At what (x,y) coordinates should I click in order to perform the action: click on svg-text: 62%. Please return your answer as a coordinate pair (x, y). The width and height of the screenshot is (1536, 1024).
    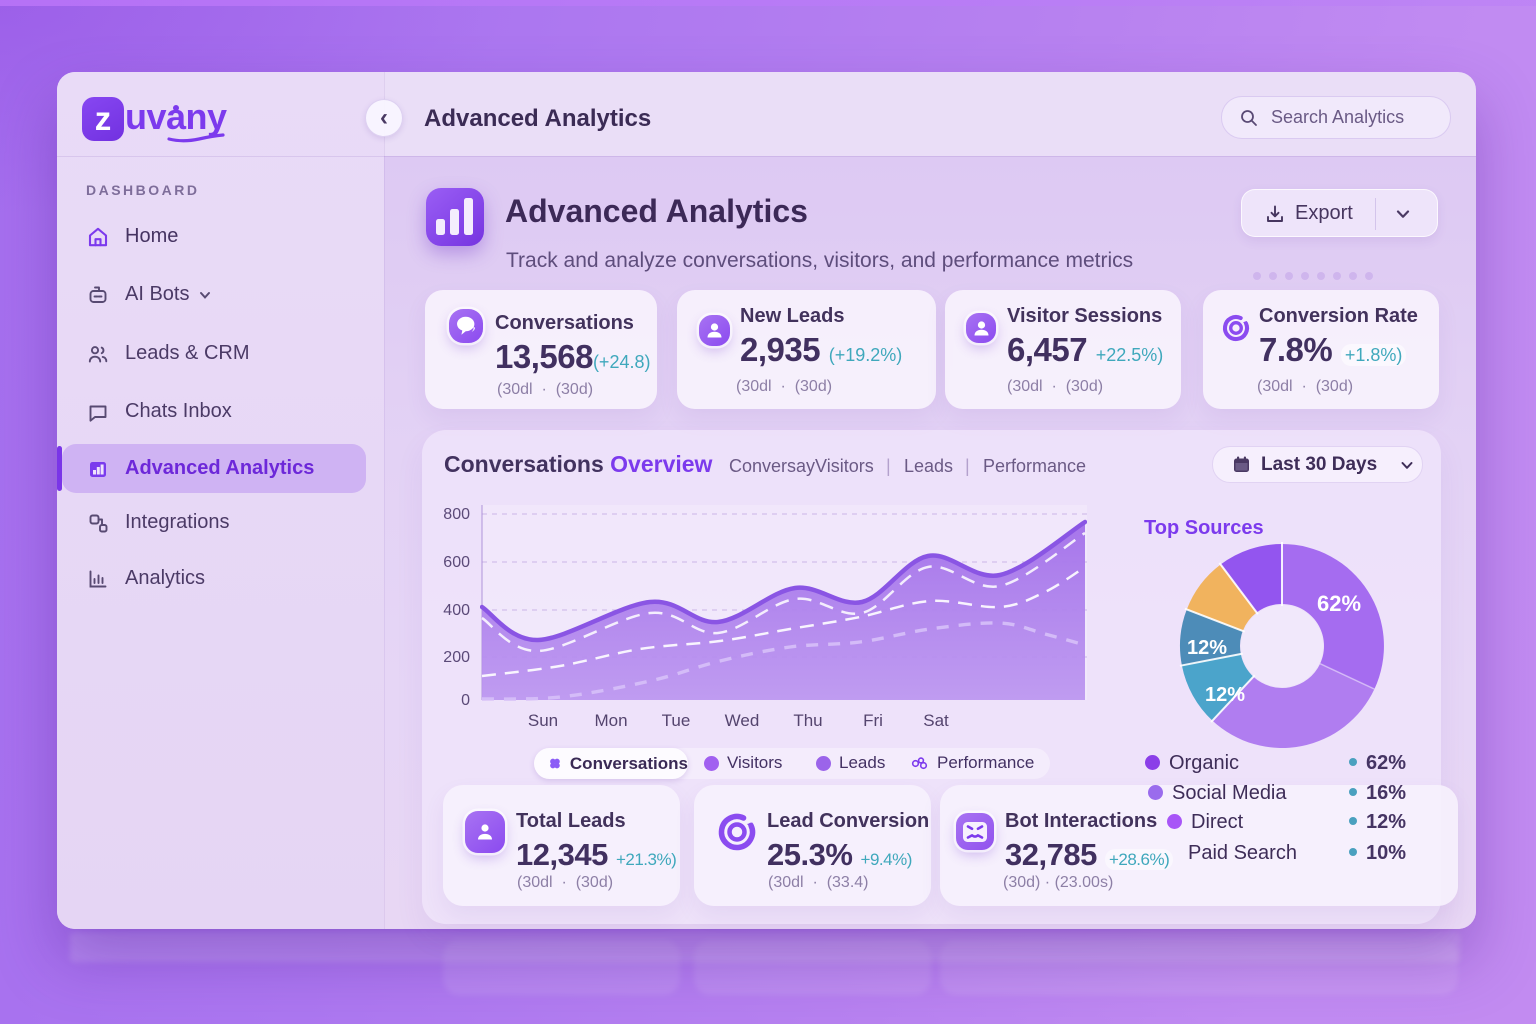
    Looking at the image, I should click on (1339, 603).